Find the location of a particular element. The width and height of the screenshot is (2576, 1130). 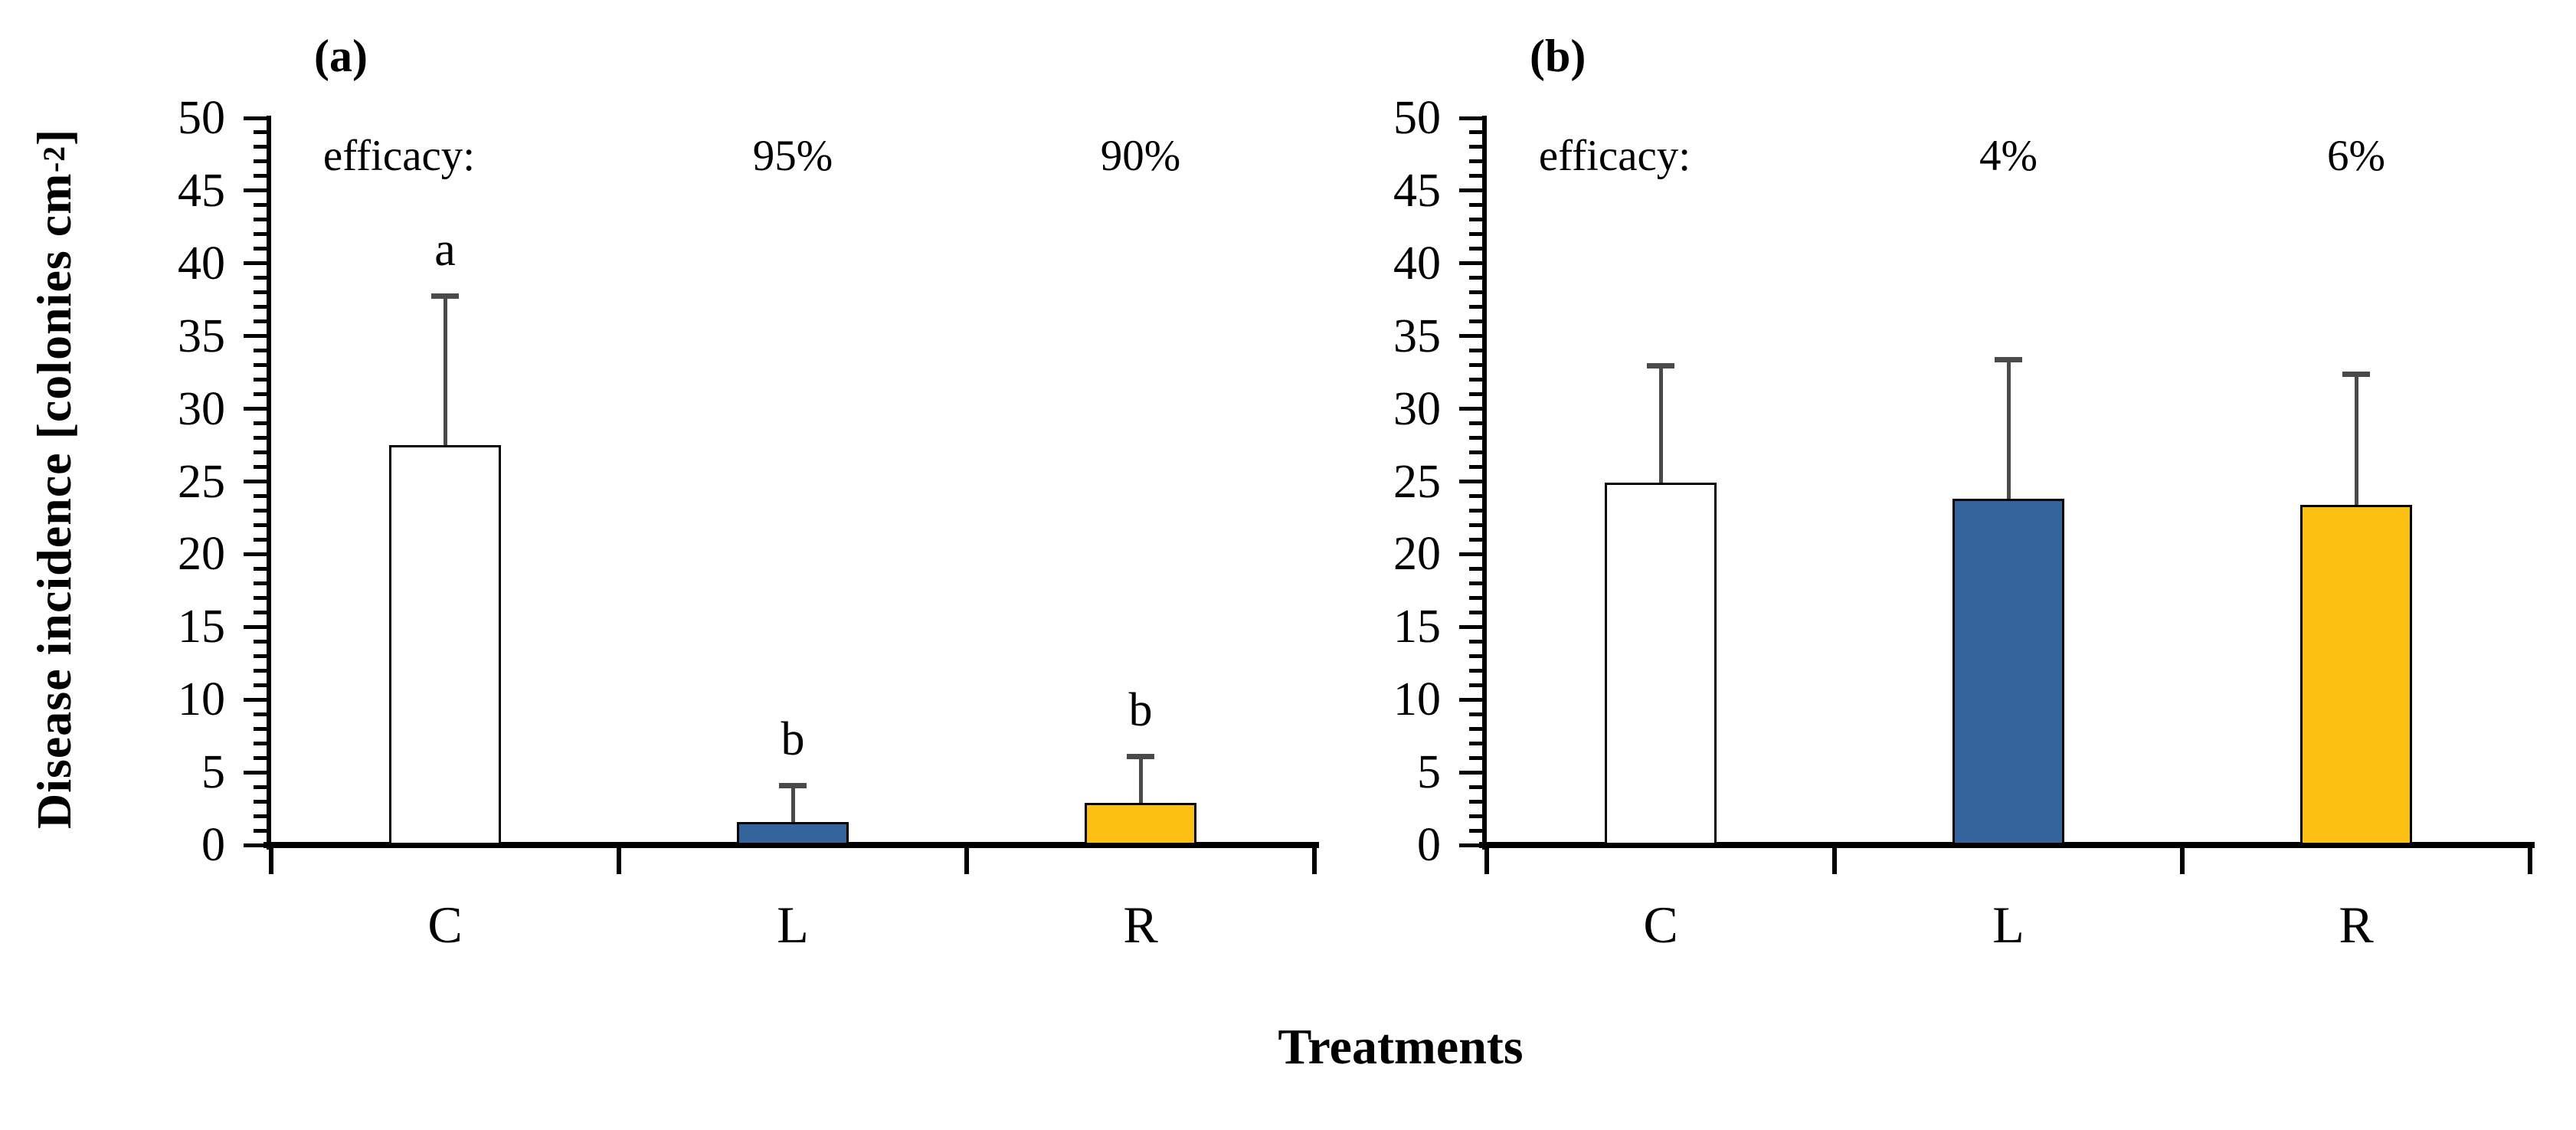

y-axis-line is located at coordinates (1484, 483).